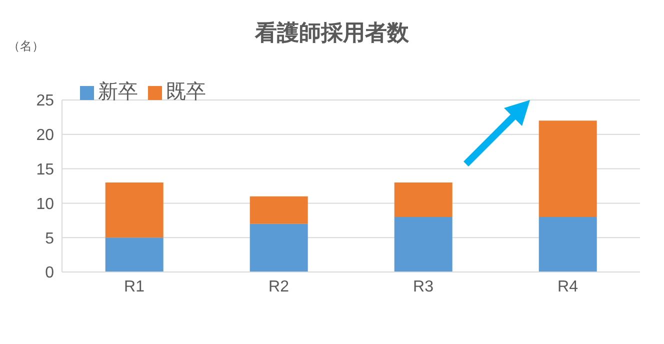 The height and width of the screenshot is (344, 664). Describe the element at coordinates (45, 101) in the screenshot. I see `y-tick-label: 25` at that location.